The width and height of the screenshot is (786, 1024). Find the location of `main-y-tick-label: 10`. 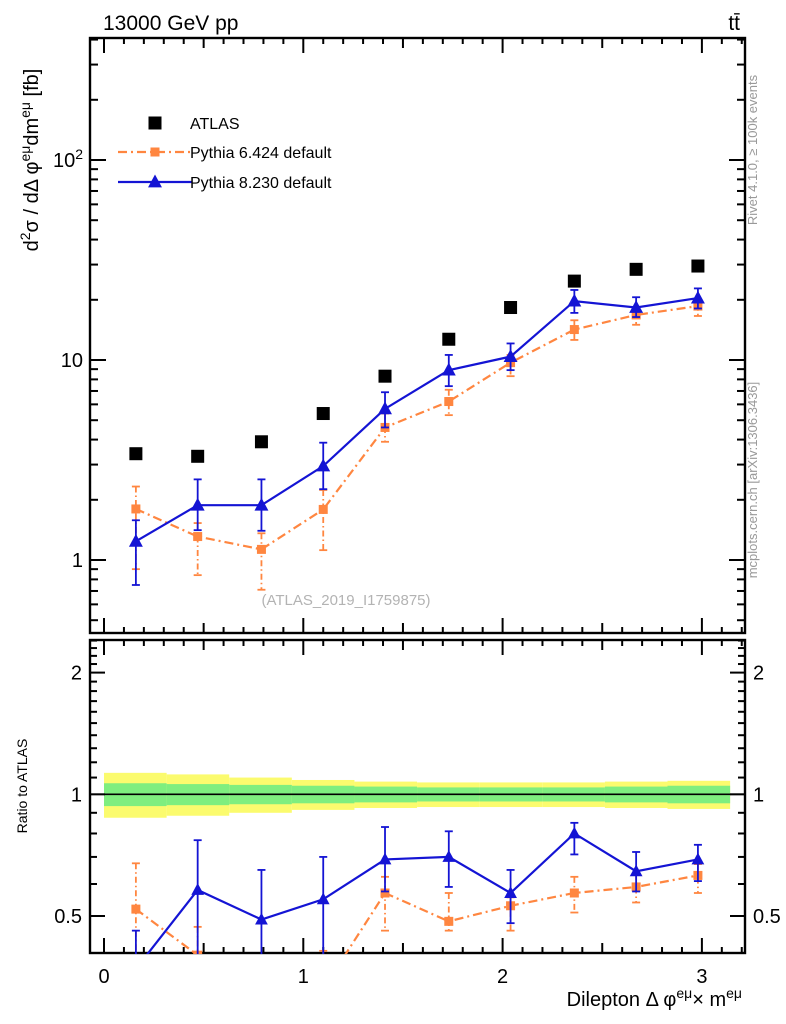

main-y-tick-label: 10 is located at coordinates (72, 361).